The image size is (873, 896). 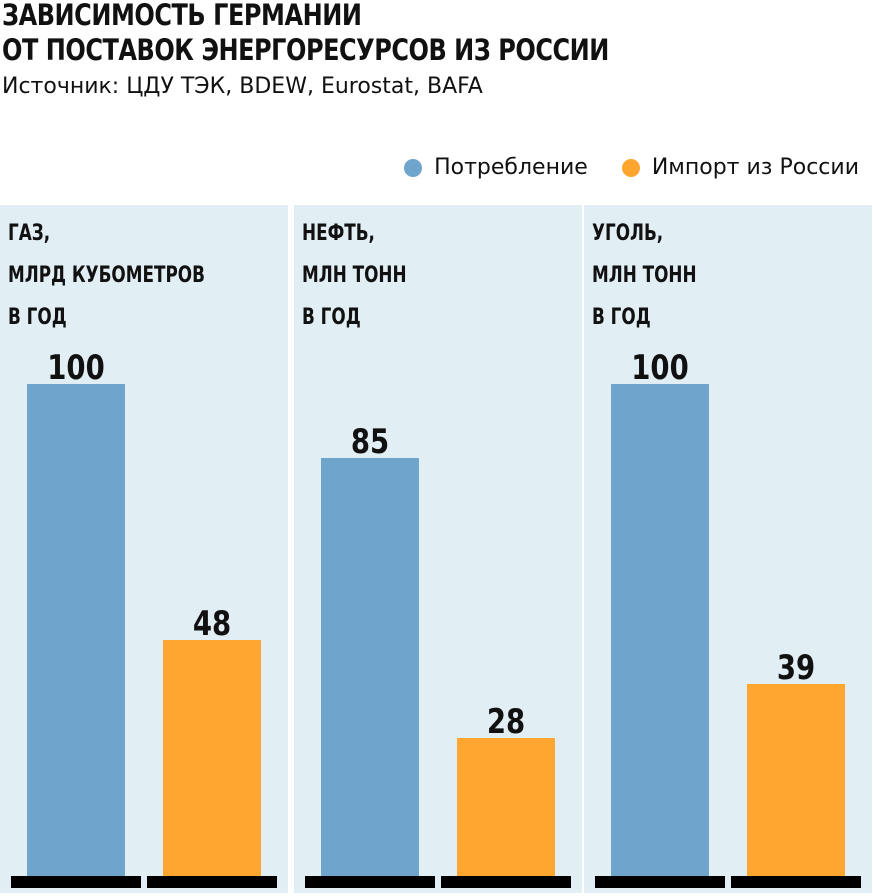 I want to click on panel-title: НЕФТЬ, МЛН ТОНН В ГОД, so click(x=354, y=275).